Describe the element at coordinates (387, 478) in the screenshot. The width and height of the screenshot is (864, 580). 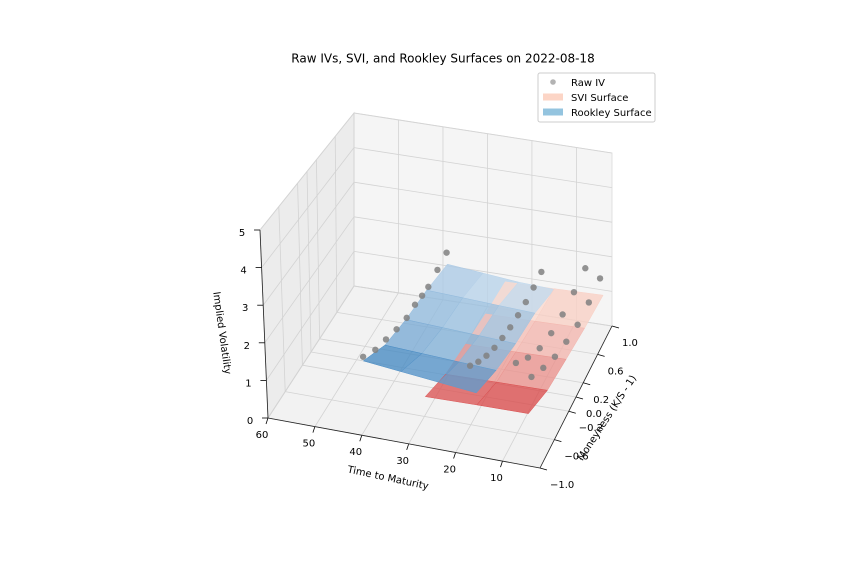
I see `x-axis-label: Time to Maturity` at that location.